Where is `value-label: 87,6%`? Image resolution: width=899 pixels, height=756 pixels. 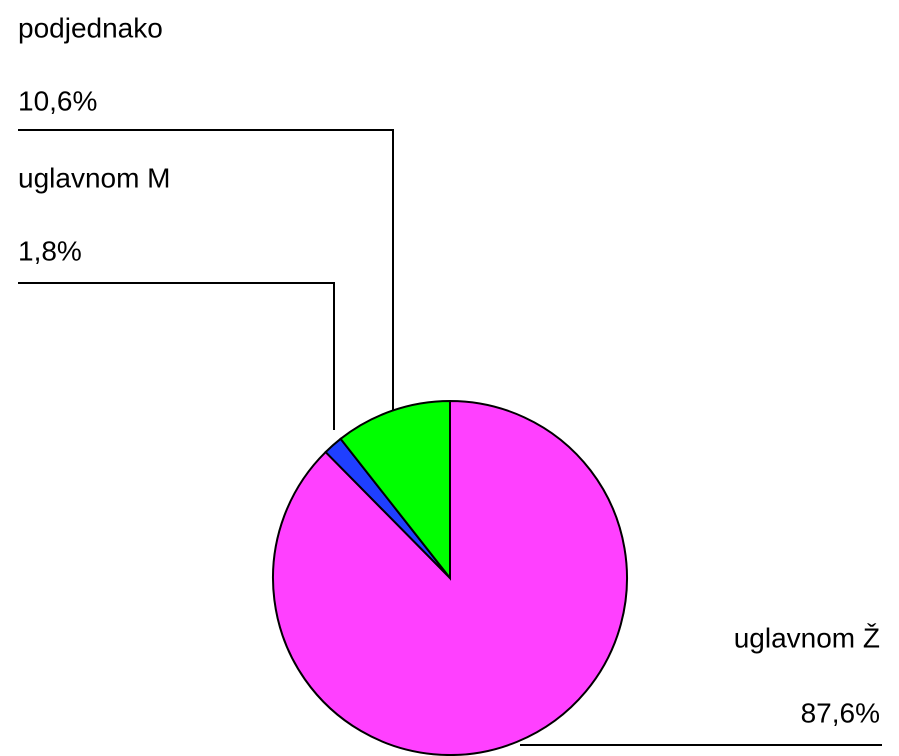
value-label: 87,6% is located at coordinates (840, 712).